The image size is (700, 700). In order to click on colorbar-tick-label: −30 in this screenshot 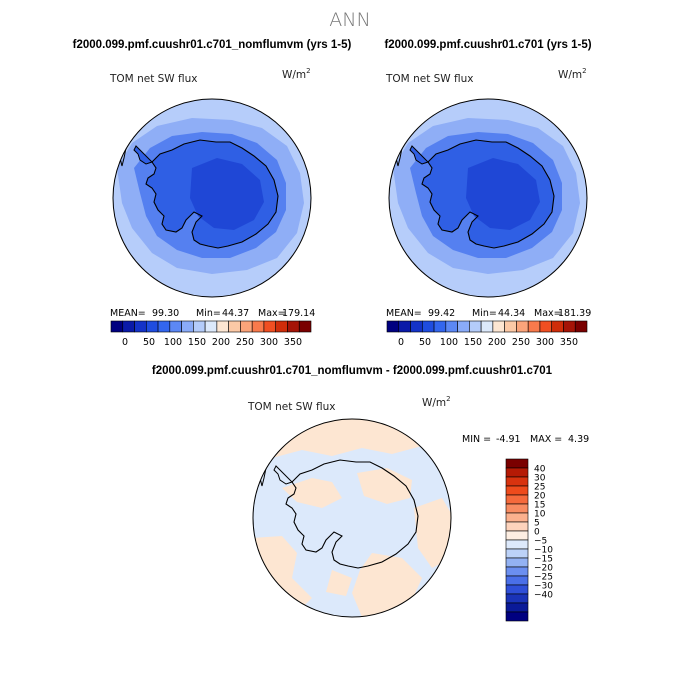, I will do `click(543, 587)`.